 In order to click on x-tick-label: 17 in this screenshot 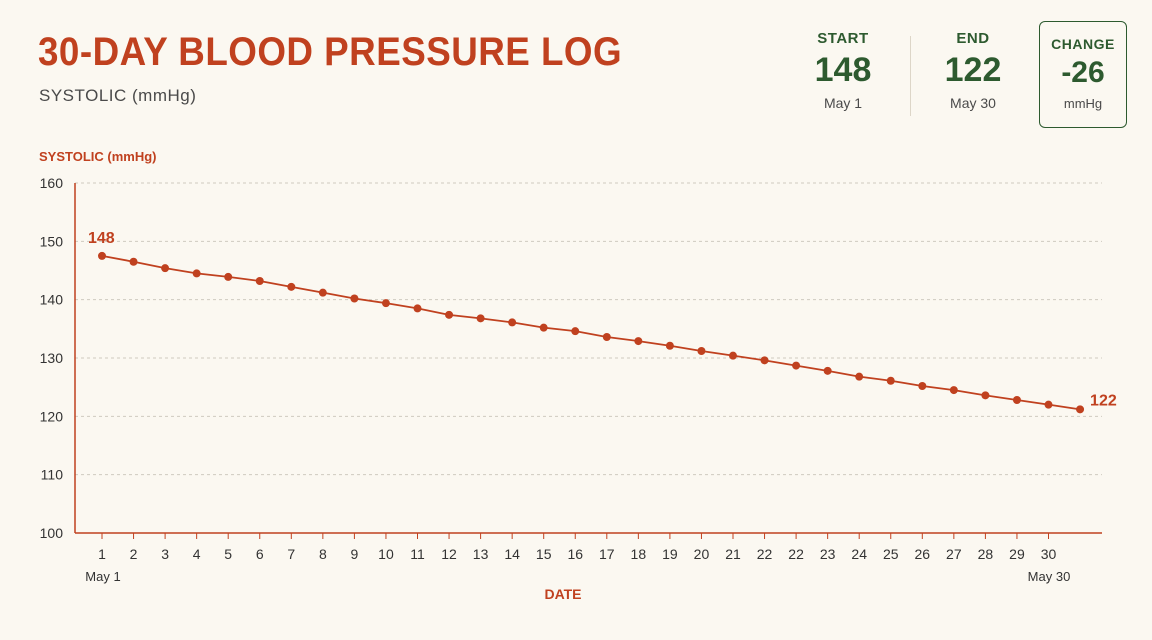, I will do `click(607, 554)`.